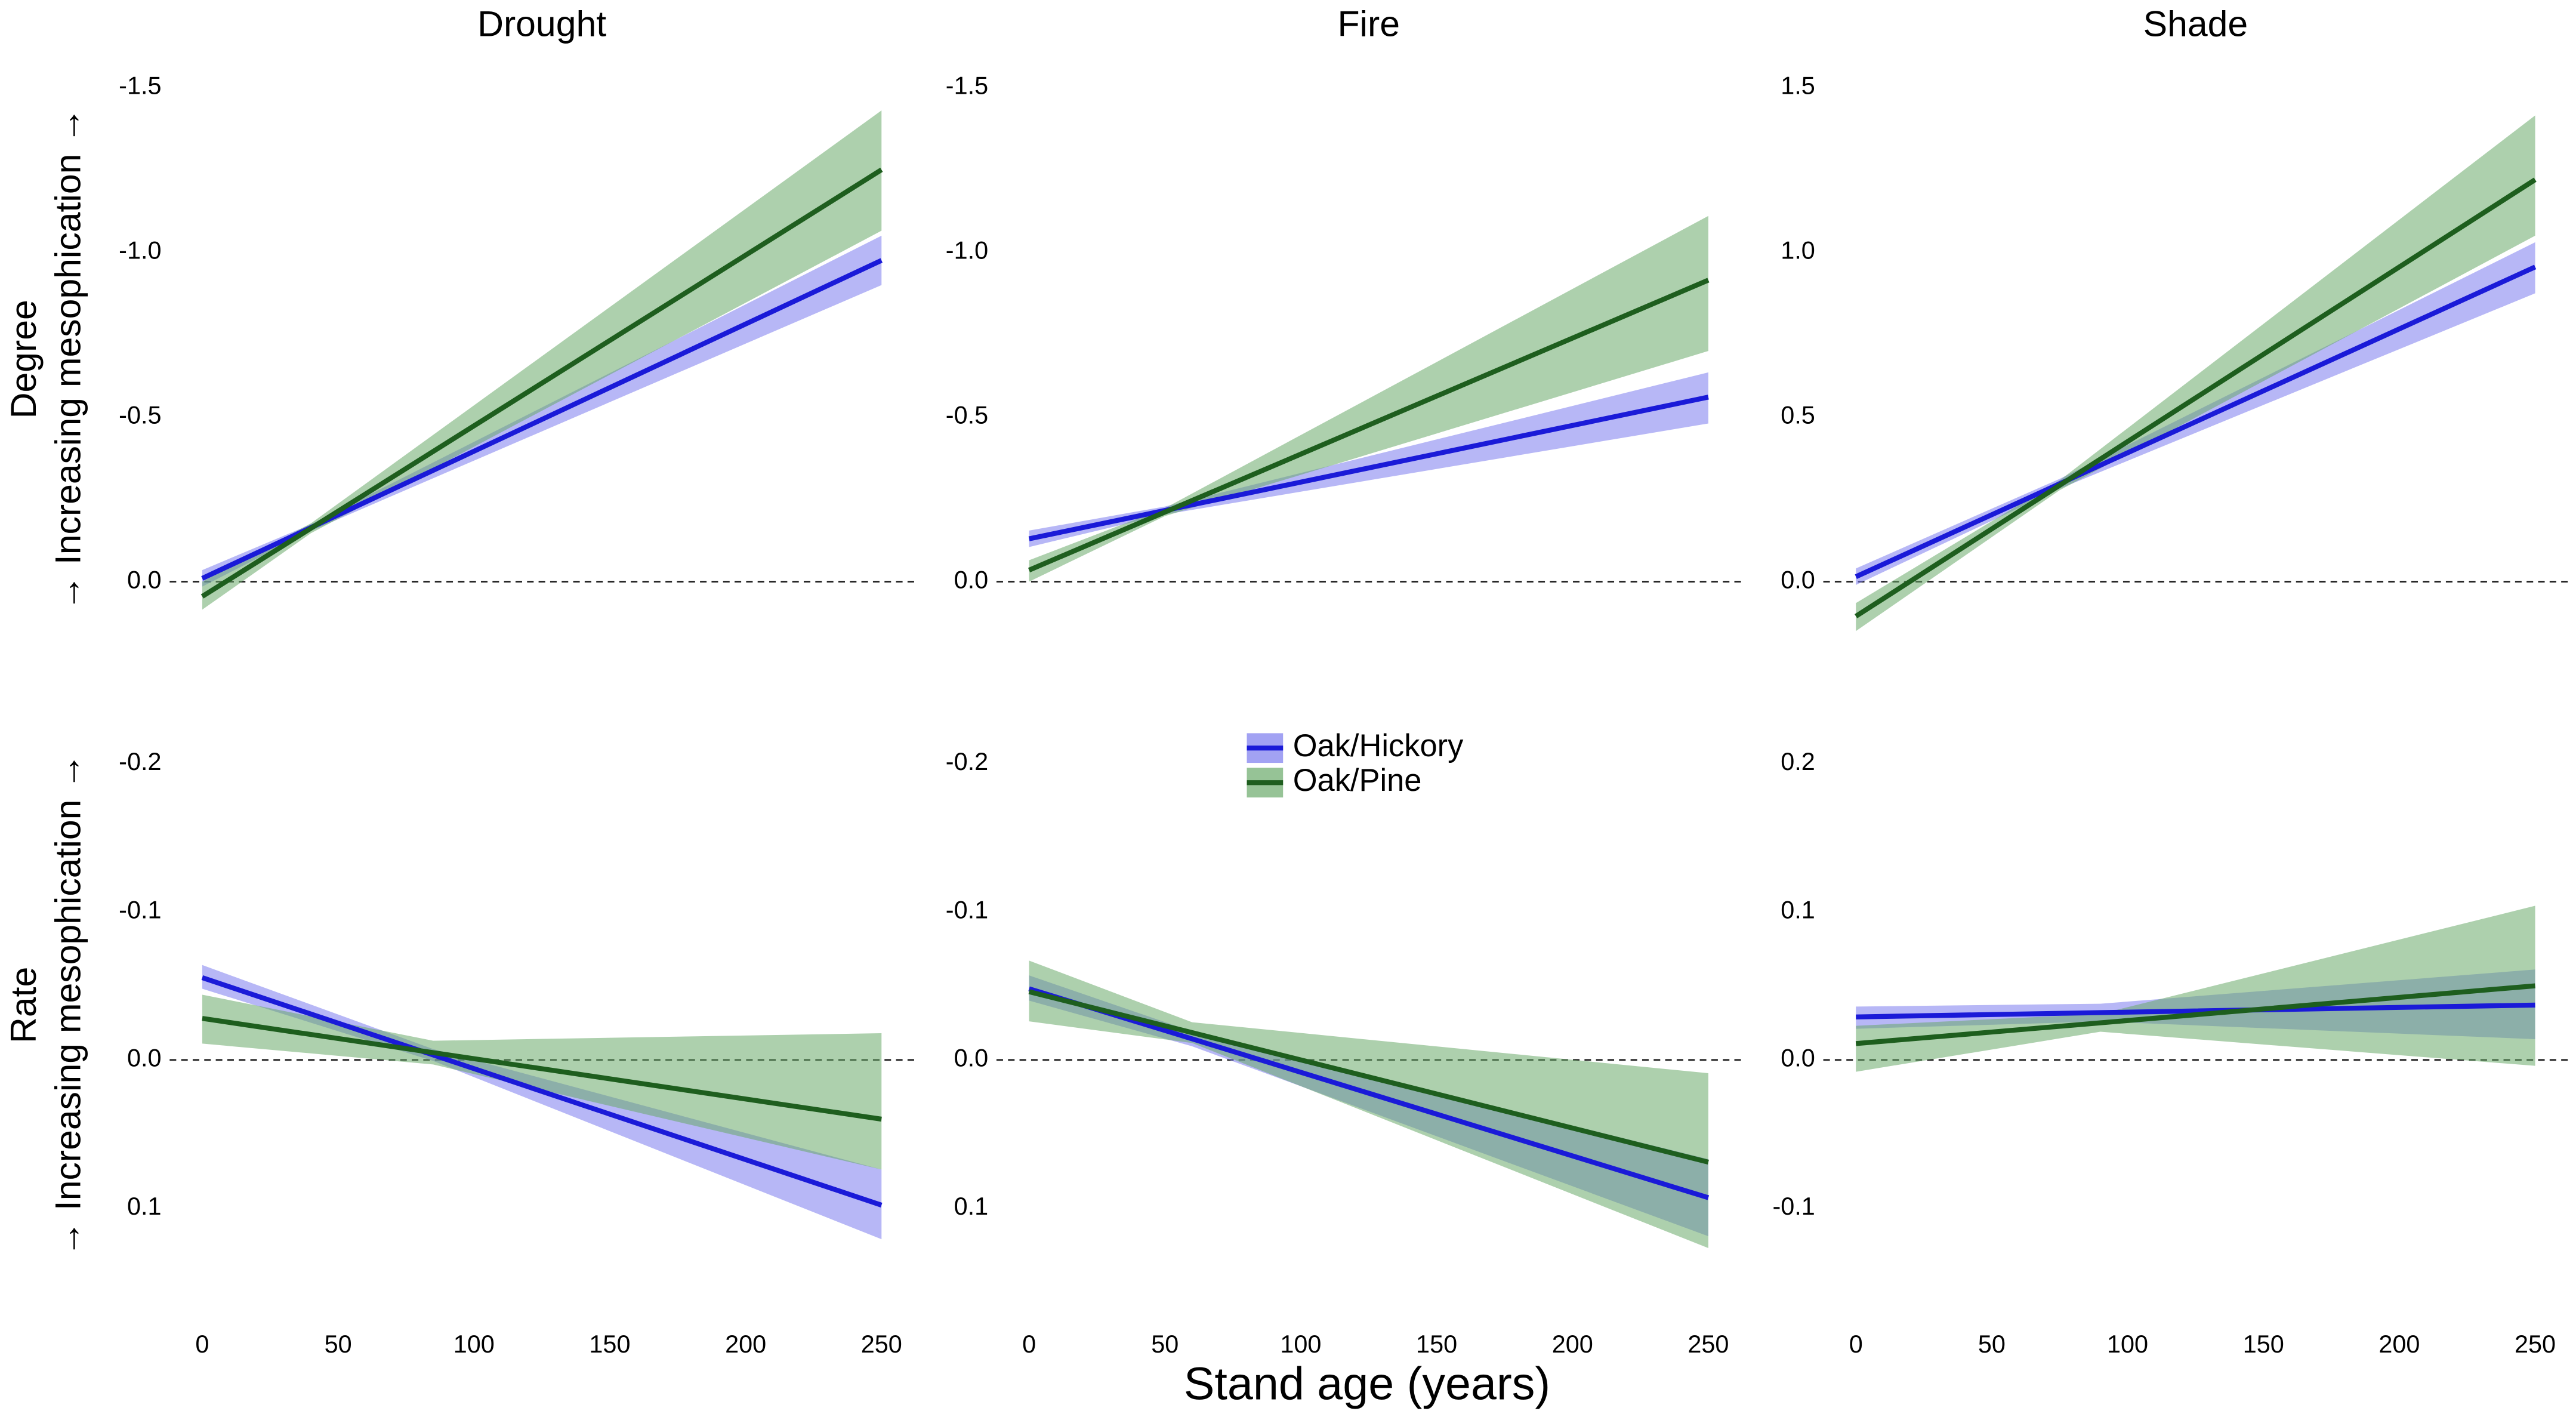  Describe the element at coordinates (1367, 1385) in the screenshot. I see `x-axis-label: Stand age (years)` at that location.